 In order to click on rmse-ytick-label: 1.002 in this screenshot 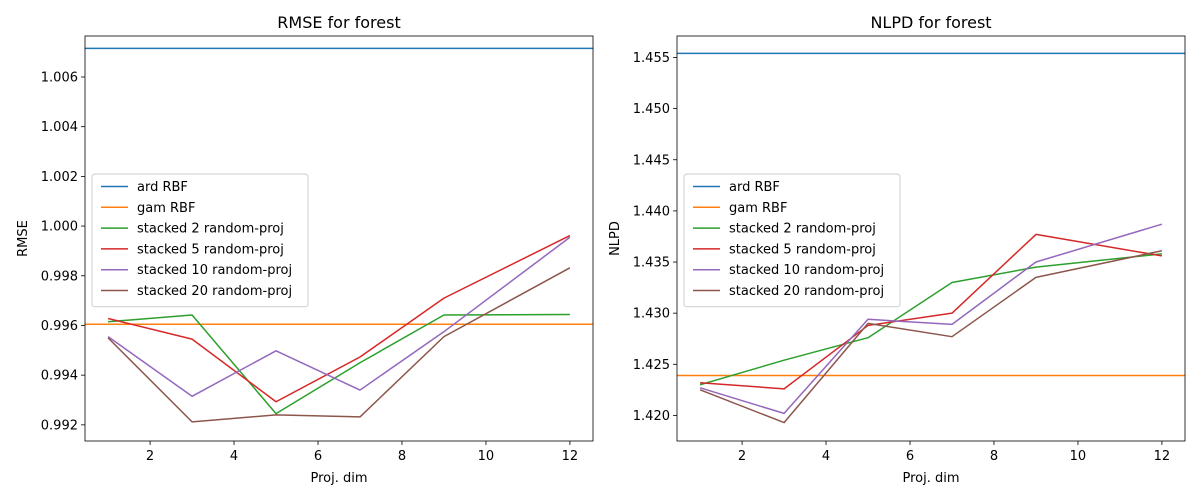, I will do `click(59, 177)`.